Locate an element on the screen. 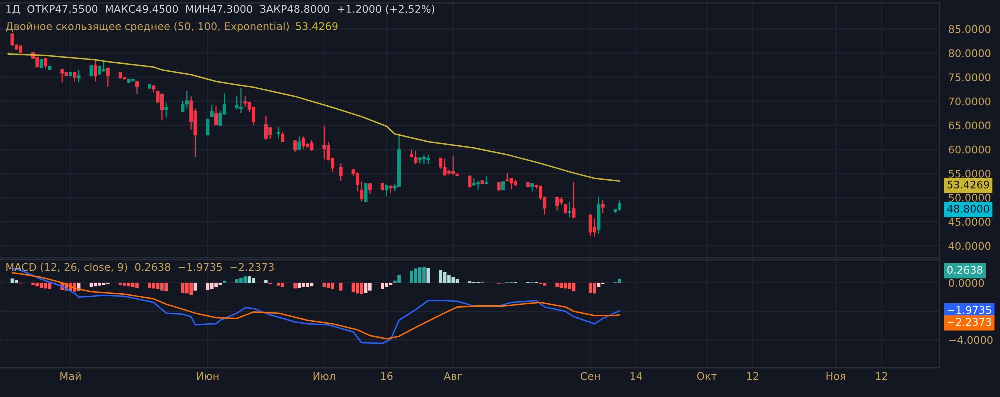  y-tick-label: −4.0000 is located at coordinates (971, 340).